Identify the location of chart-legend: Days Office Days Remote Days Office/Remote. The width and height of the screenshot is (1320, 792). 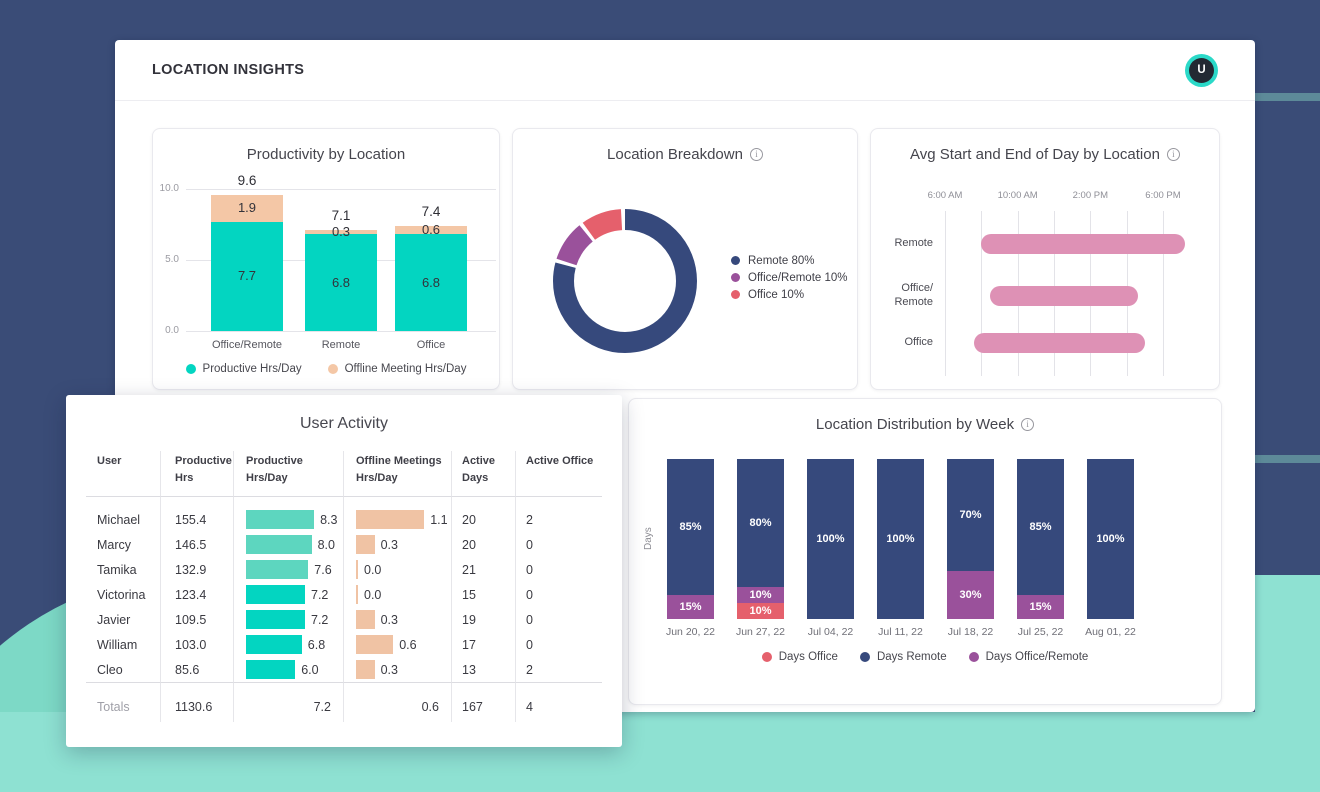
(925, 657).